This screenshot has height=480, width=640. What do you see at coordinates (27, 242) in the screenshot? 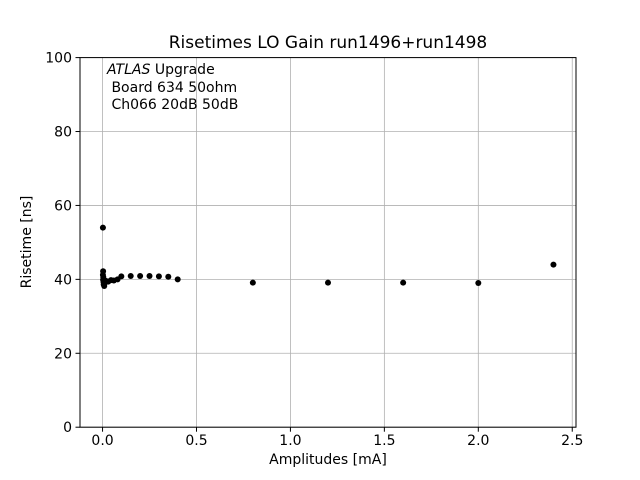
I see `y-axis-label: Risetime [ns]` at bounding box center [27, 242].